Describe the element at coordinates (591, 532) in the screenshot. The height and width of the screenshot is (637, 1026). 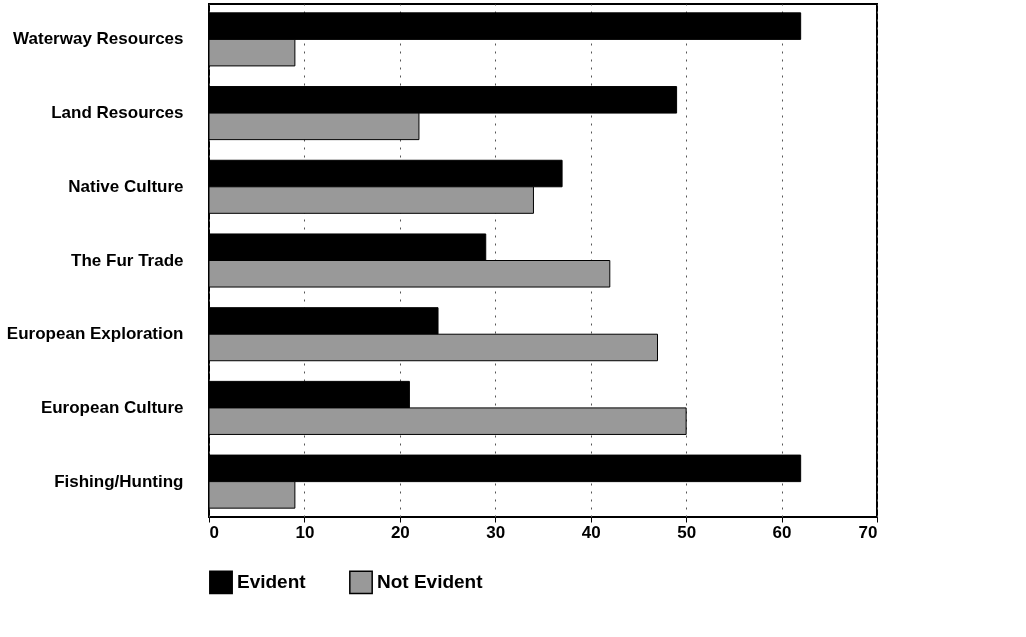
I see `x-tick-label: 40` at that location.